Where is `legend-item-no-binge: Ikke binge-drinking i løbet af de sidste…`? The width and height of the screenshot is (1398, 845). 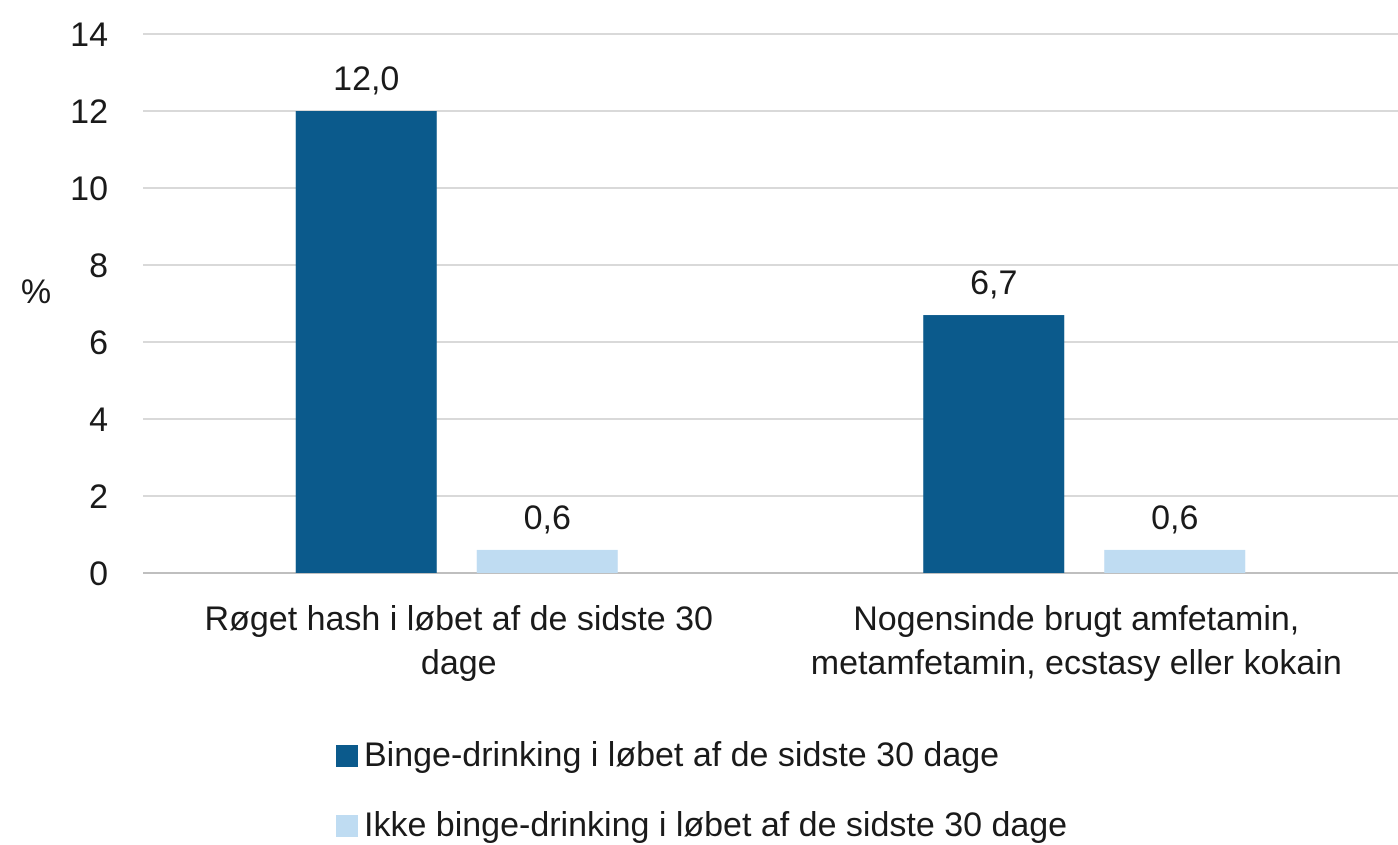 legend-item-no-binge: Ikke binge-drinking i løbet af de sidste… is located at coordinates (701, 825).